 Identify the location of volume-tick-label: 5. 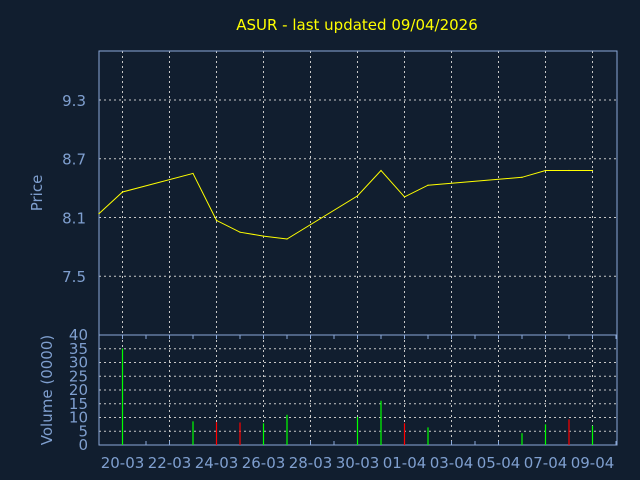
(83, 431).